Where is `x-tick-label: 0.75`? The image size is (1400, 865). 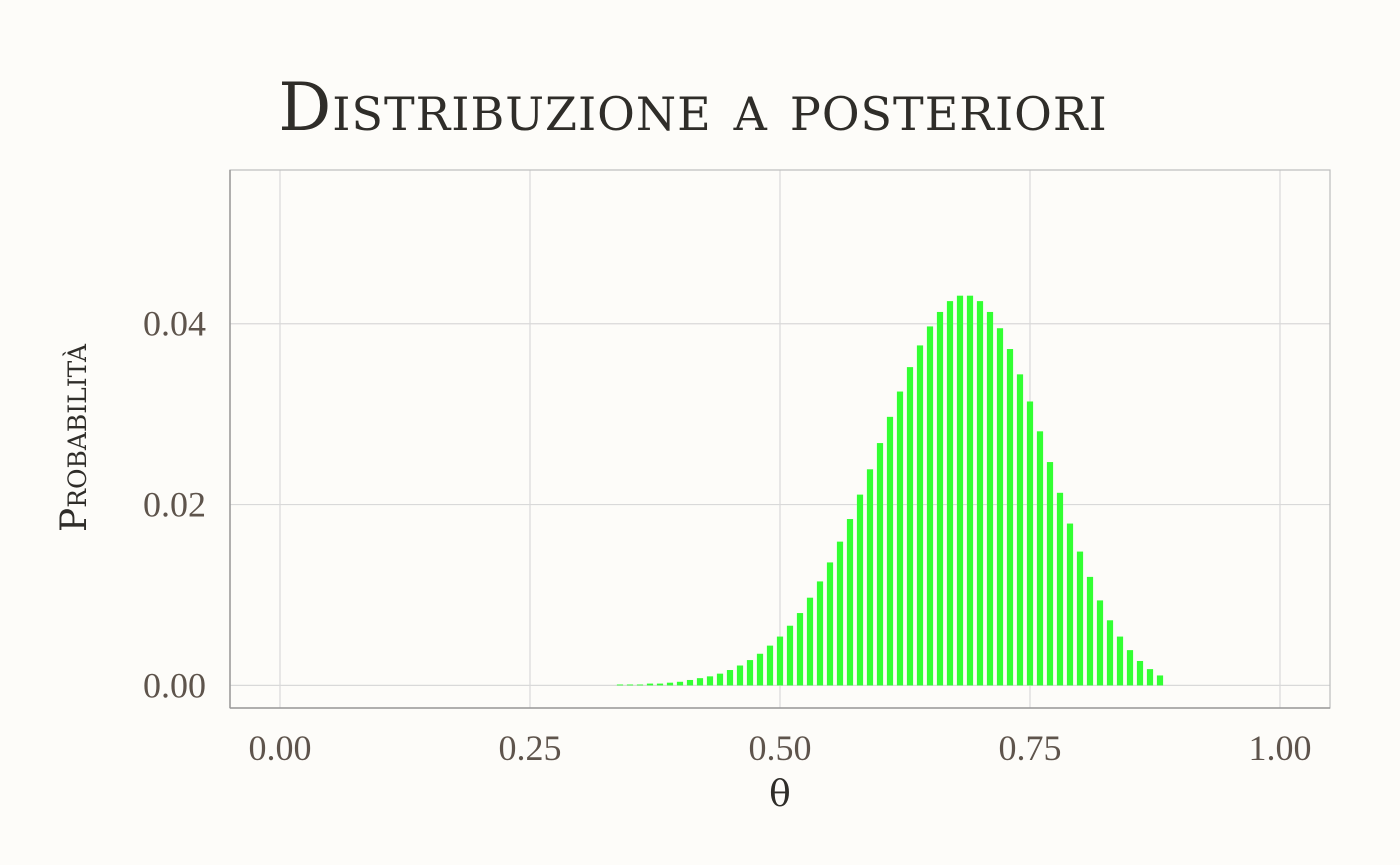
x-tick-label: 0.75 is located at coordinates (1030, 748).